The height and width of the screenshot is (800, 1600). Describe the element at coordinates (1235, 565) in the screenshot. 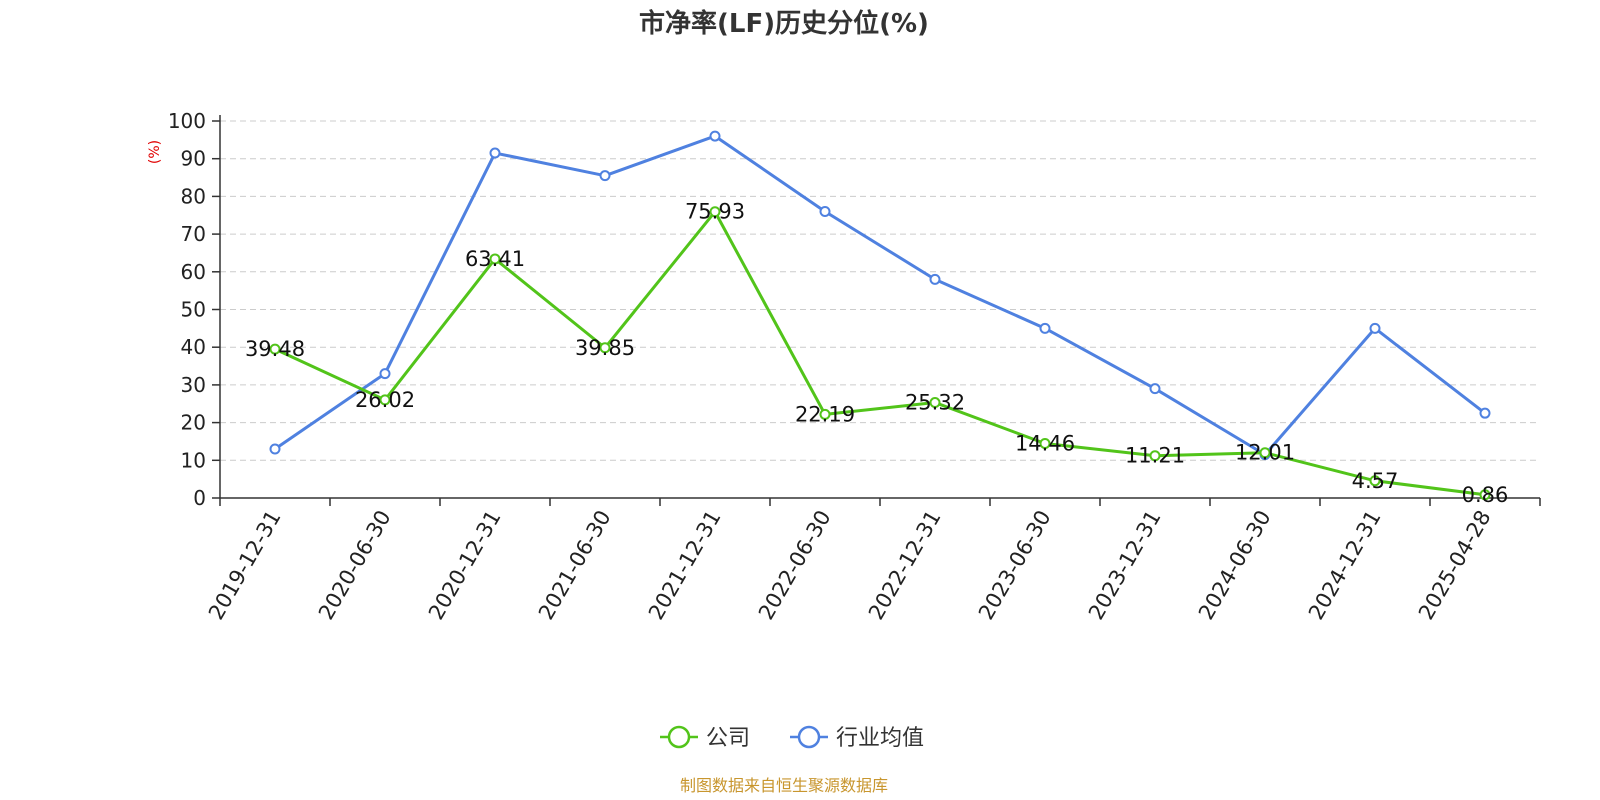

I see `x-tick-label: 2024-06-30` at that location.